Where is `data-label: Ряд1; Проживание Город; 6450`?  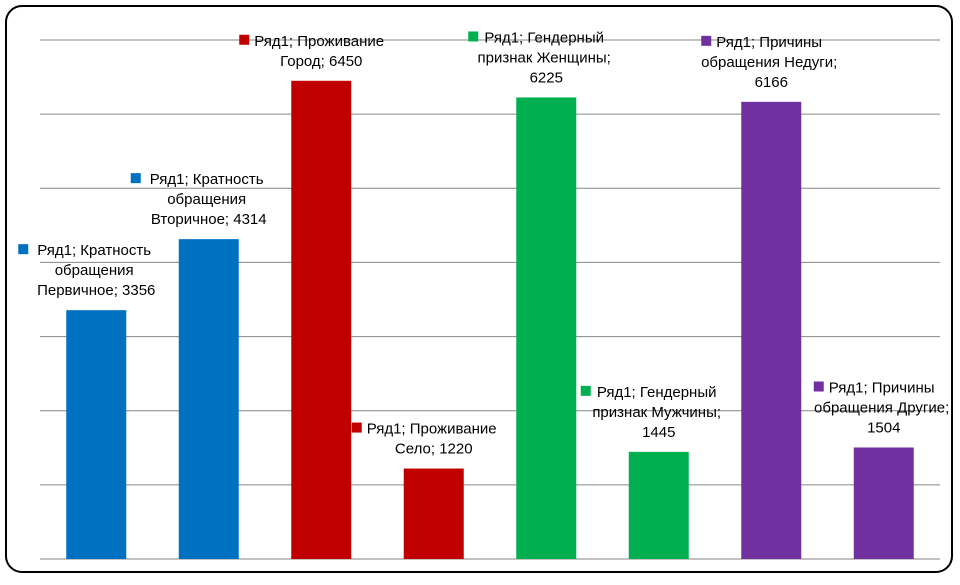 data-label: Ряд1; Проживание Город; 6450 is located at coordinates (321, 51).